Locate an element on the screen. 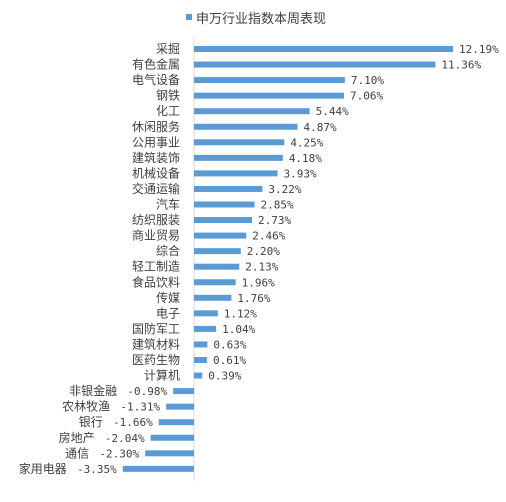 The height and width of the screenshot is (502, 506). category-label: 通信 is located at coordinates (77, 453).